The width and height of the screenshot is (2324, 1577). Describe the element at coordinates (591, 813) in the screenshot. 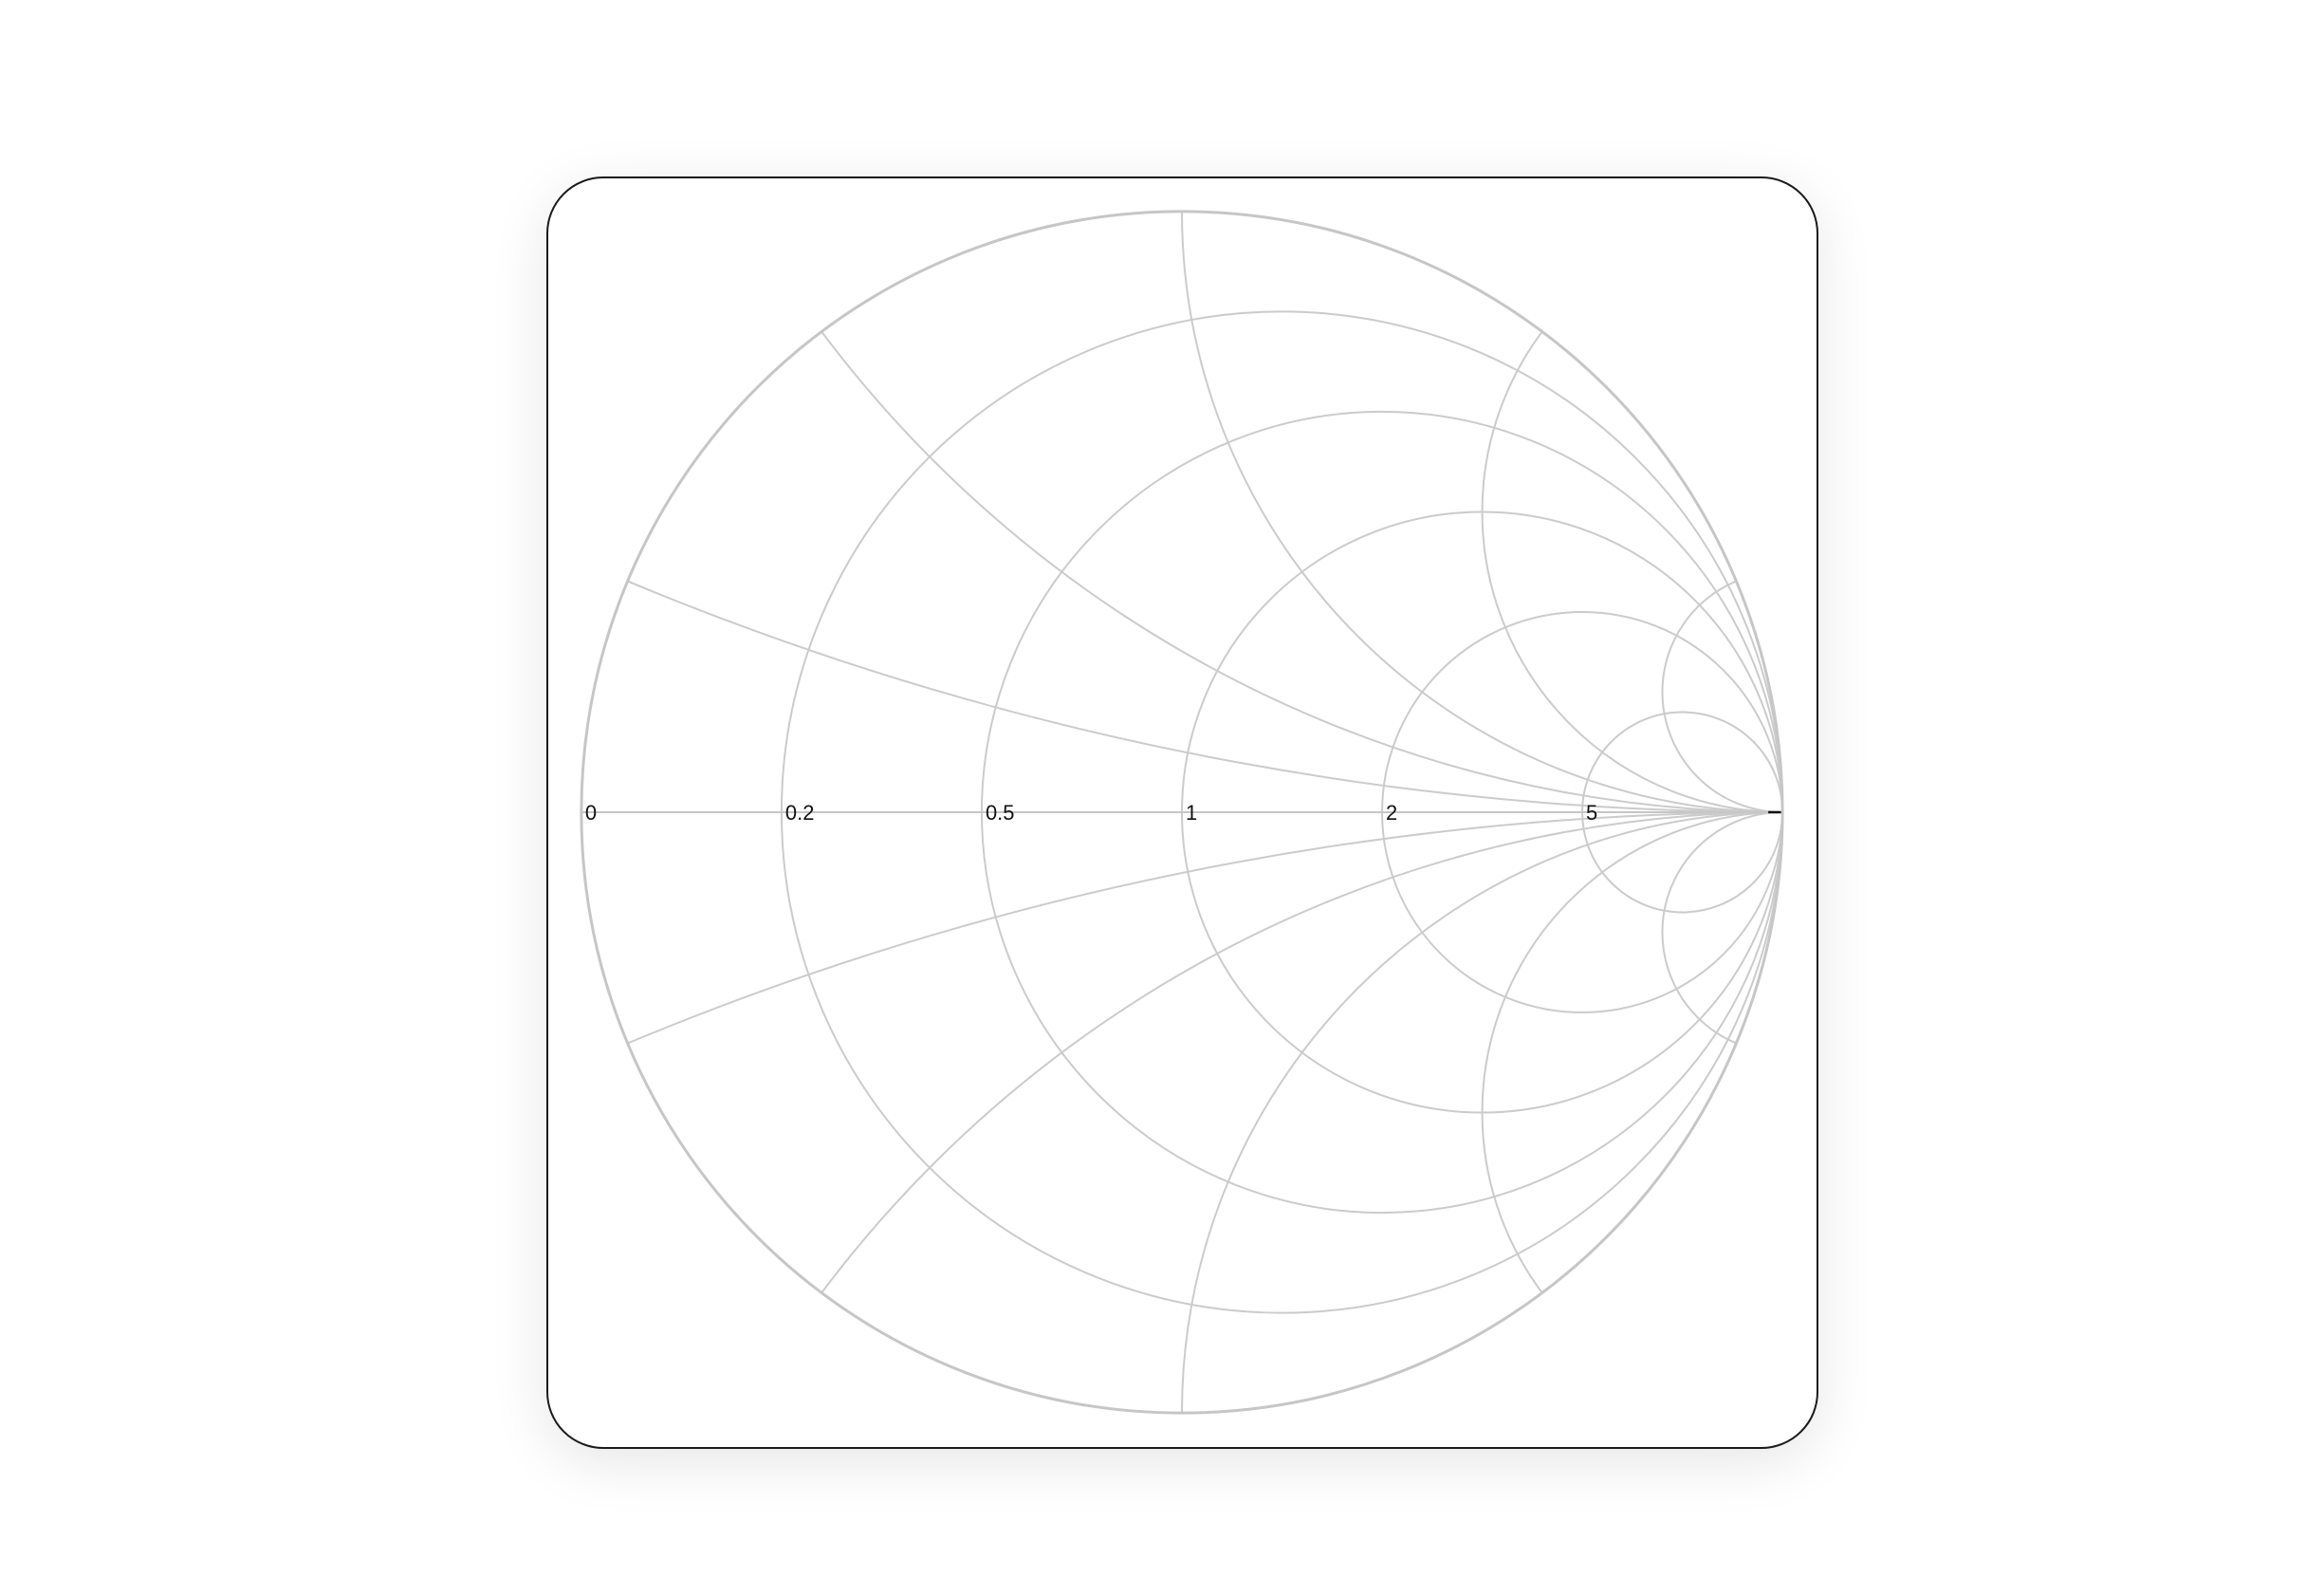

I see `axis-label-0: 0` at that location.